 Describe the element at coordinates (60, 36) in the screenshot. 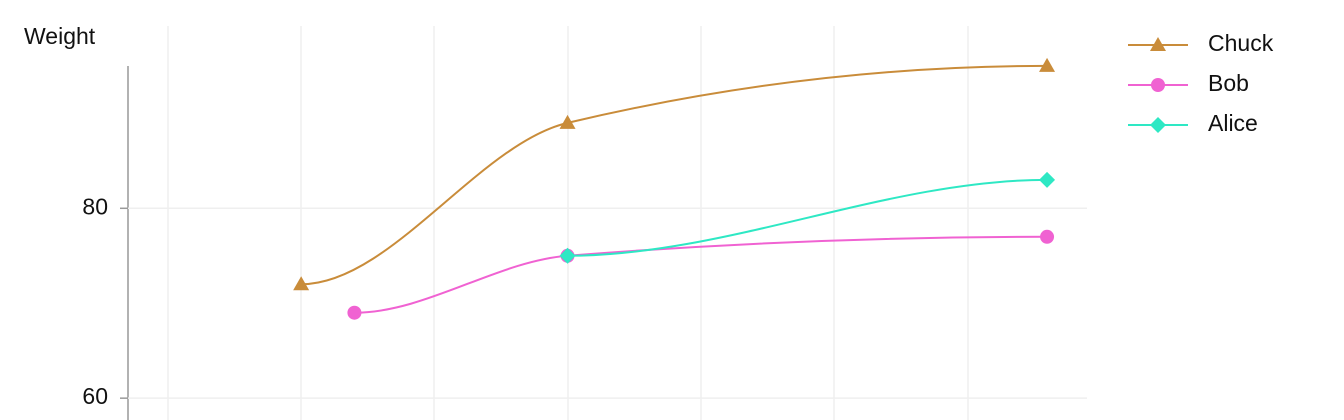

I see `y-axis-label: Weight` at that location.